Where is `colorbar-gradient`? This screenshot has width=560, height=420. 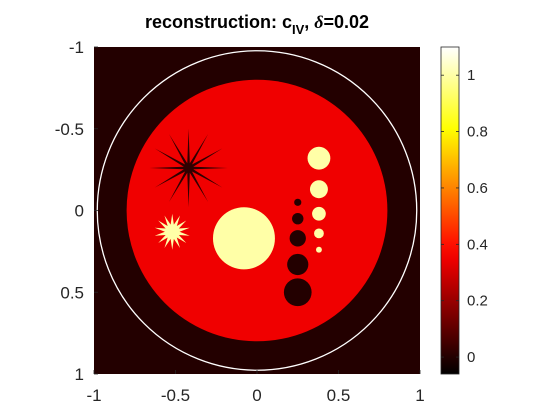 colorbar-gradient is located at coordinates (450, 210).